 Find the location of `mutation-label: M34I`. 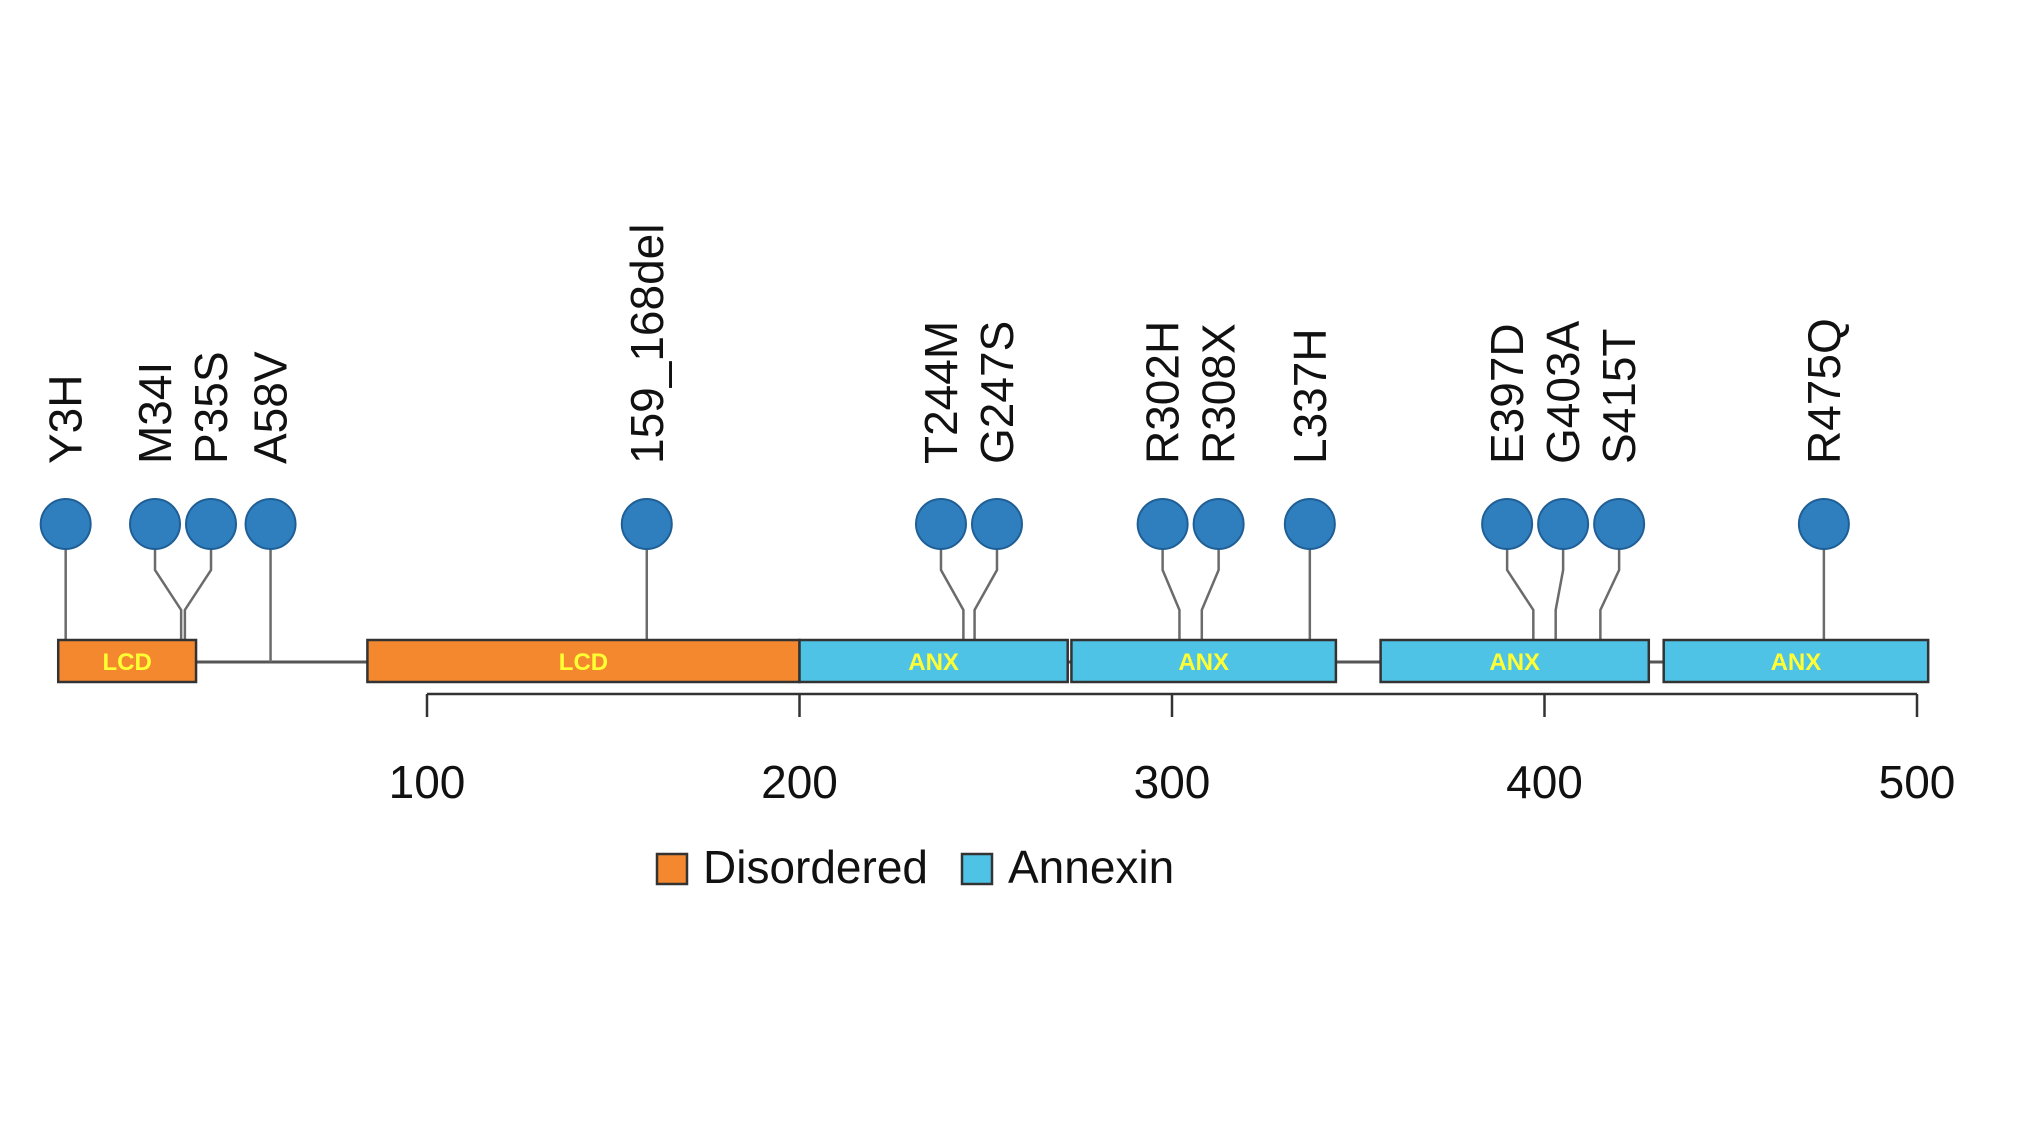

mutation-label: M34I is located at coordinates (155, 413).